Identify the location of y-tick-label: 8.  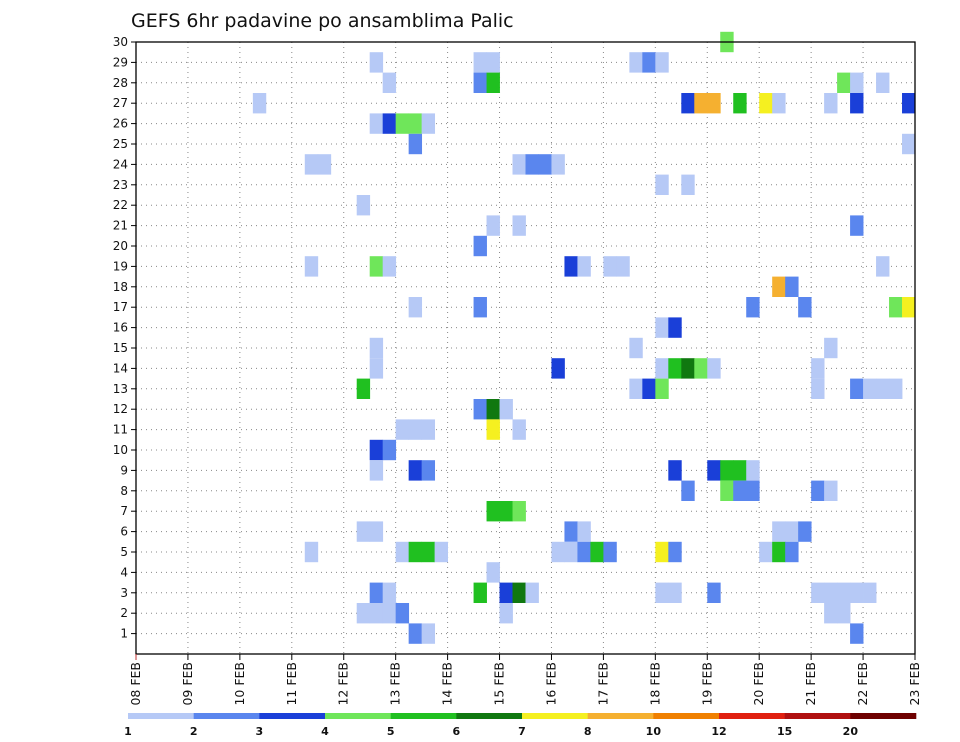
(124, 491).